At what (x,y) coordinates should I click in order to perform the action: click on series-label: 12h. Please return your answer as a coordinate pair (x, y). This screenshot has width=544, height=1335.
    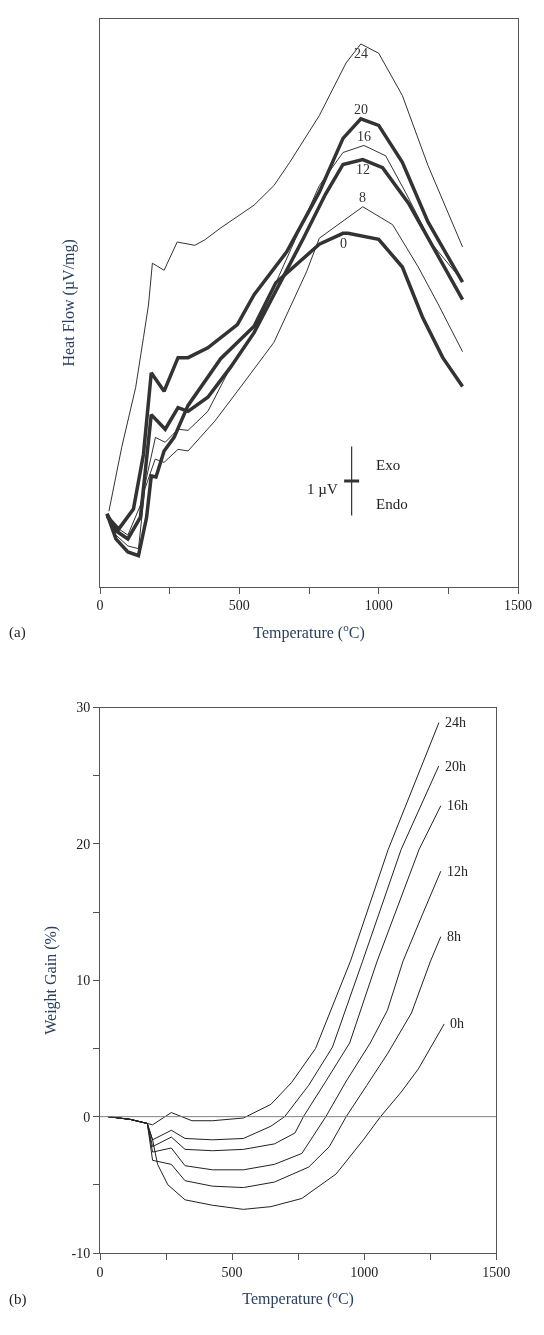
    Looking at the image, I should click on (457, 871).